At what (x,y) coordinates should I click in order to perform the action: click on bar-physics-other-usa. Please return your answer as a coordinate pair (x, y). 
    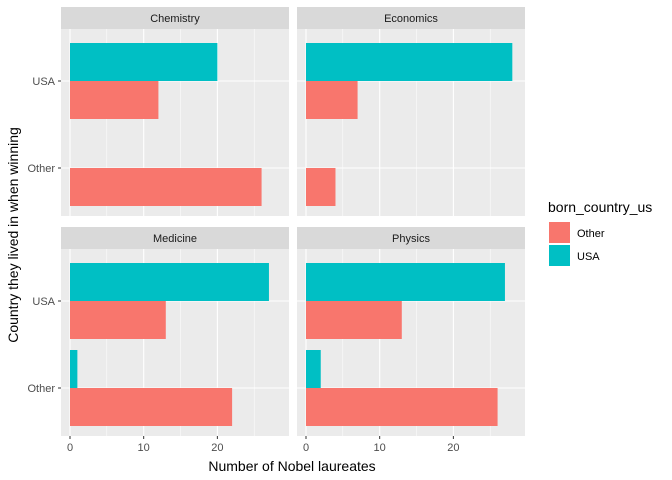
    Looking at the image, I should click on (313, 369).